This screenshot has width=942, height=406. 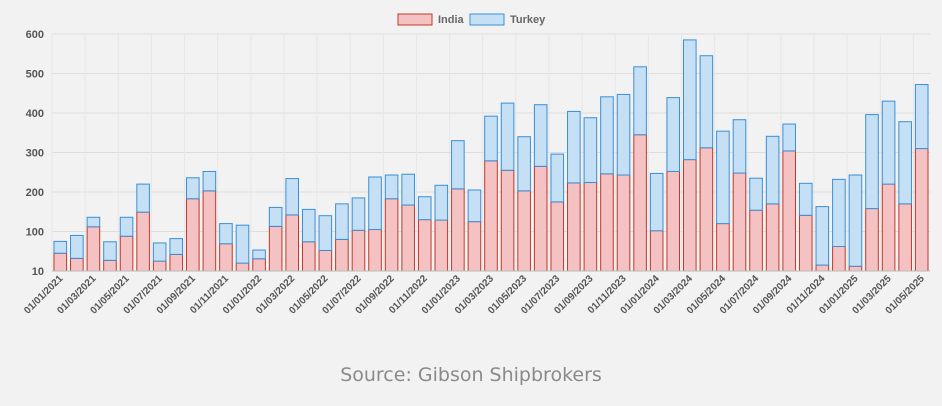 What do you see at coordinates (35, 75) in the screenshot?
I see `y-tick-label: 500` at bounding box center [35, 75].